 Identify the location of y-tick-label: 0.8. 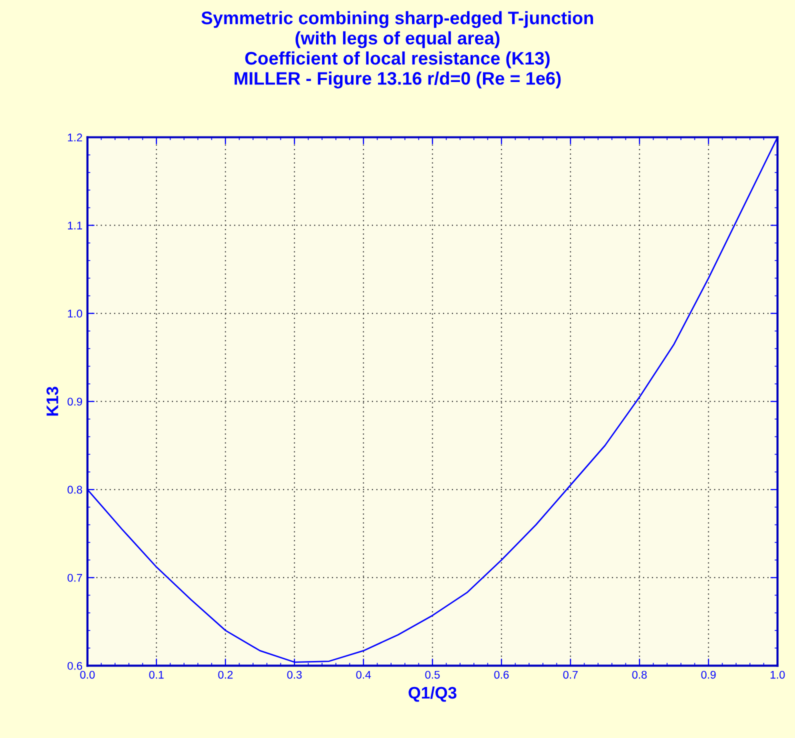
(75, 490).